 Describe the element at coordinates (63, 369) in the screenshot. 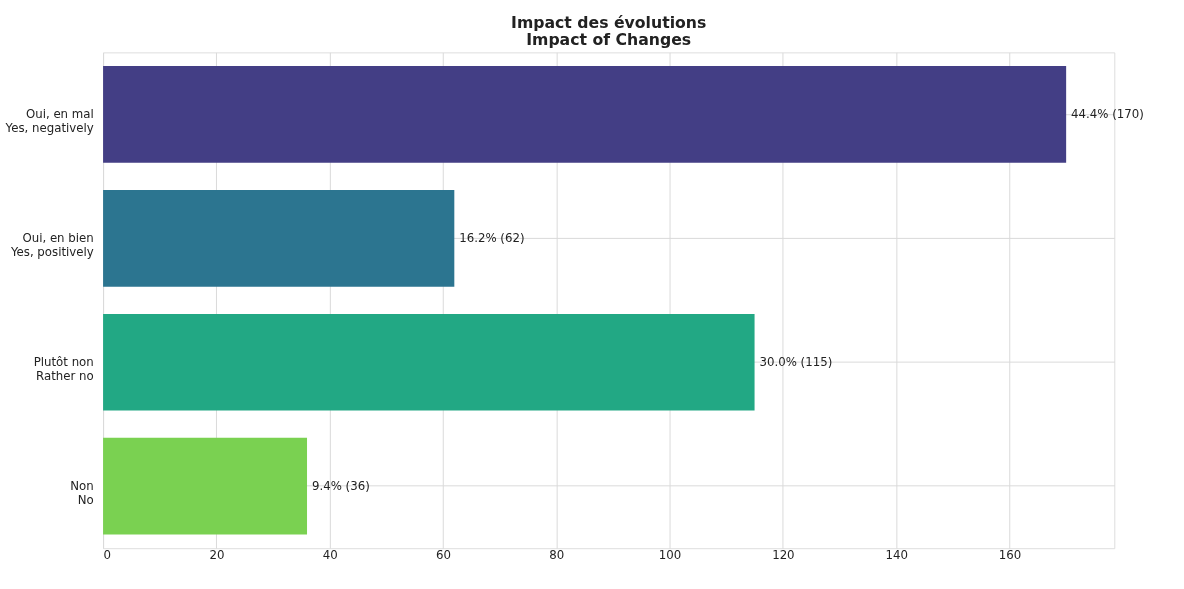

I see `y-tick-label: Plutôt non Rather no` at that location.